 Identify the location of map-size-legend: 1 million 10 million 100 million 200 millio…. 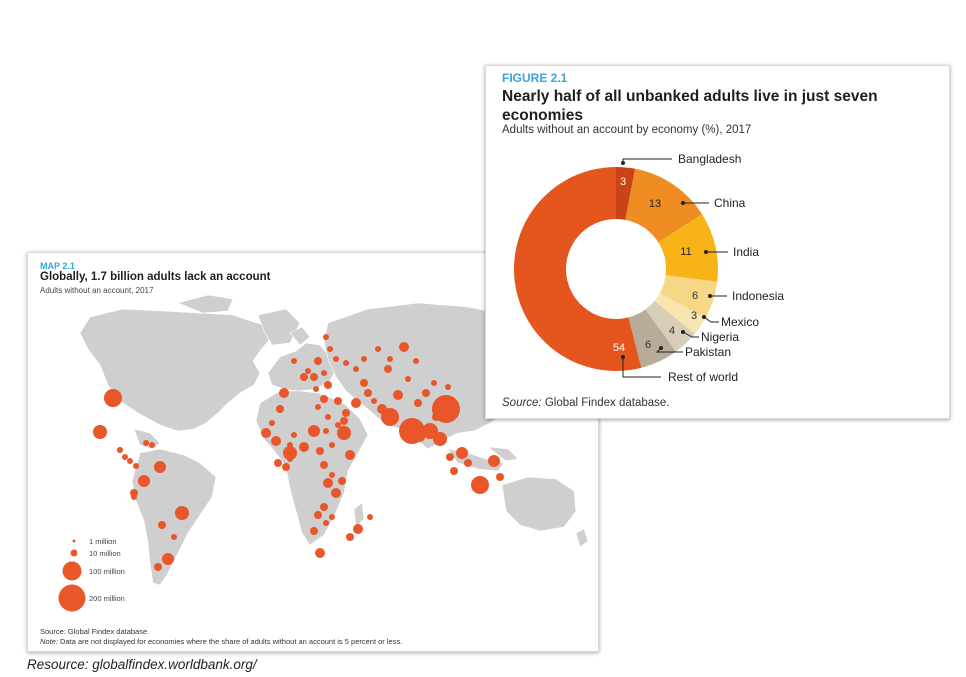
(91, 574).